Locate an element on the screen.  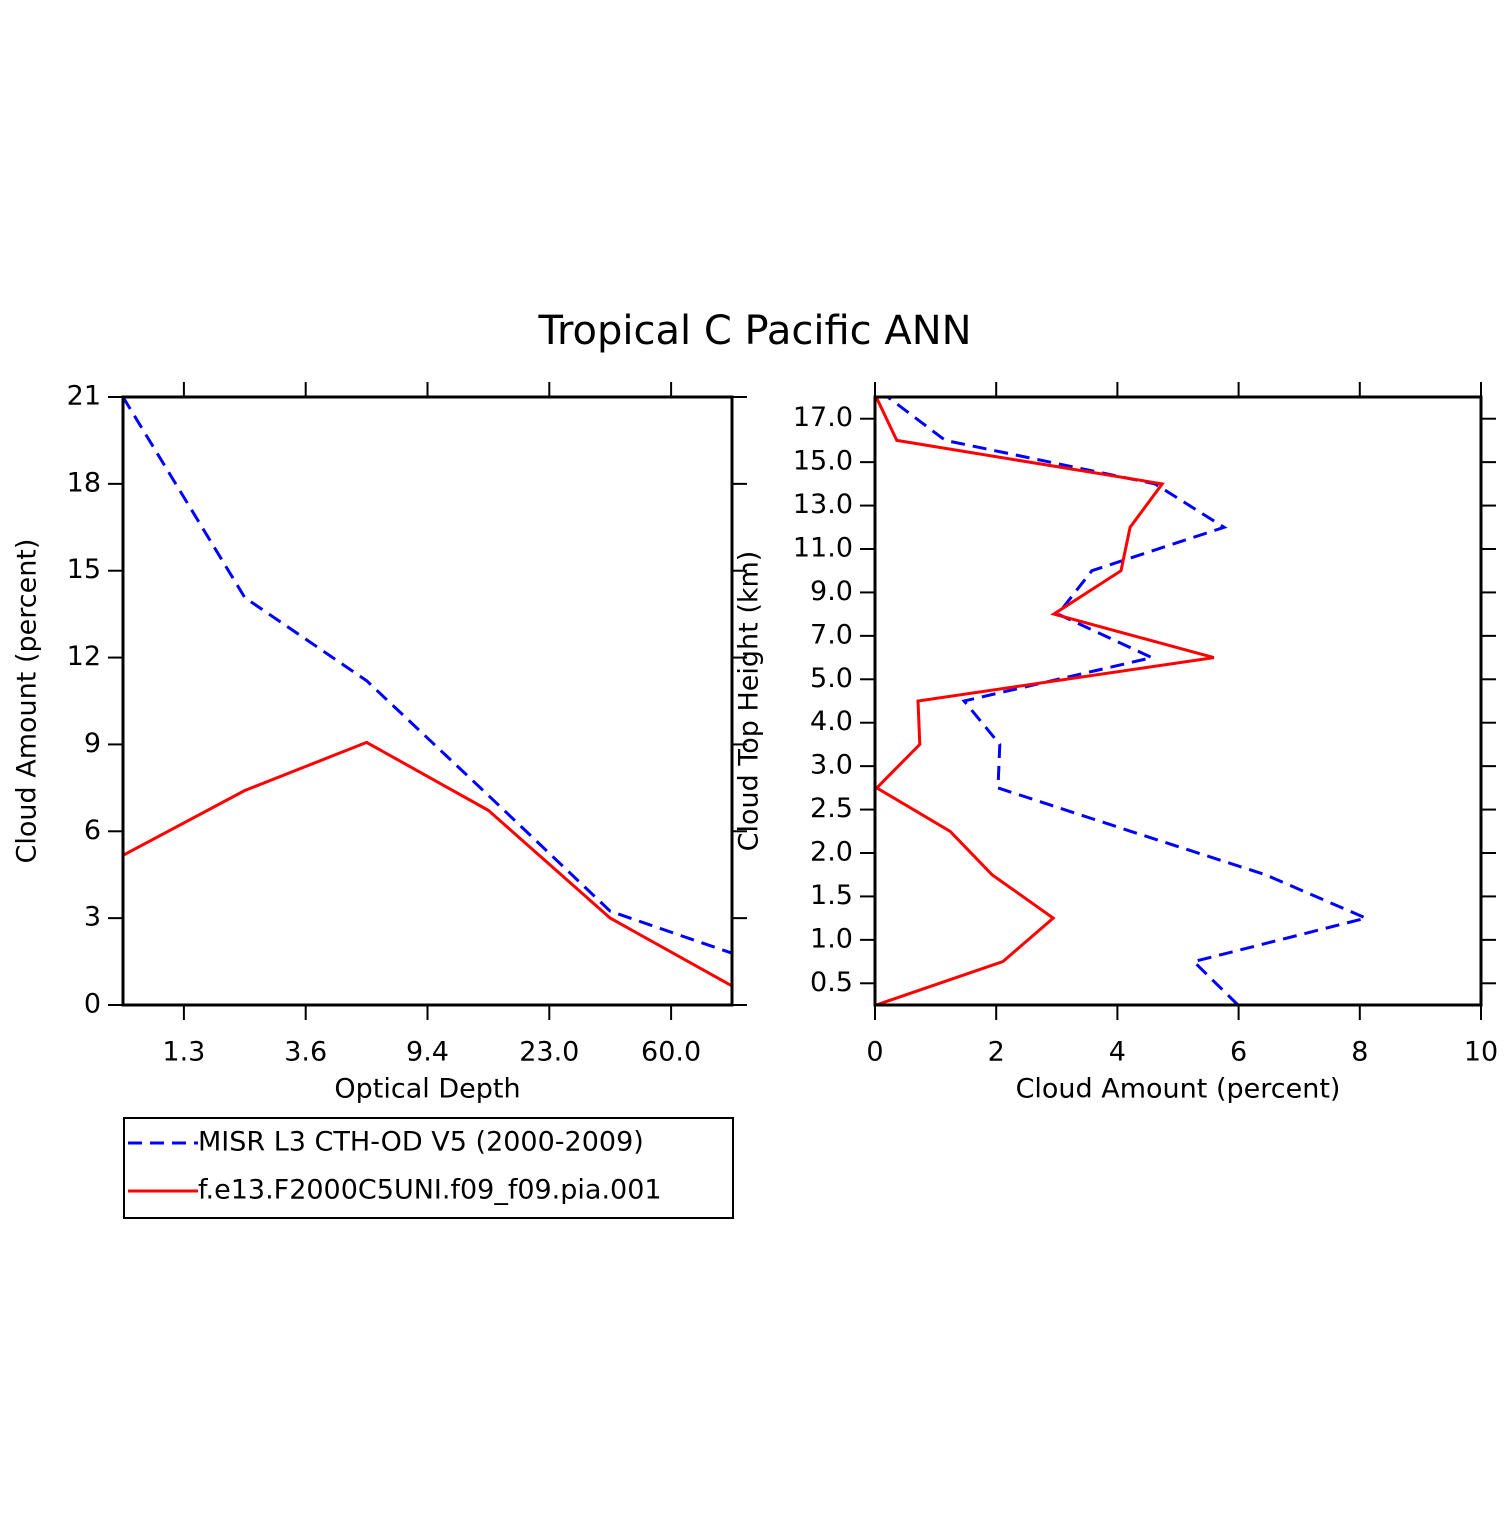
legend-label: MISR L3 CTH-OD V5 (2000-2009) is located at coordinates (421, 1142).